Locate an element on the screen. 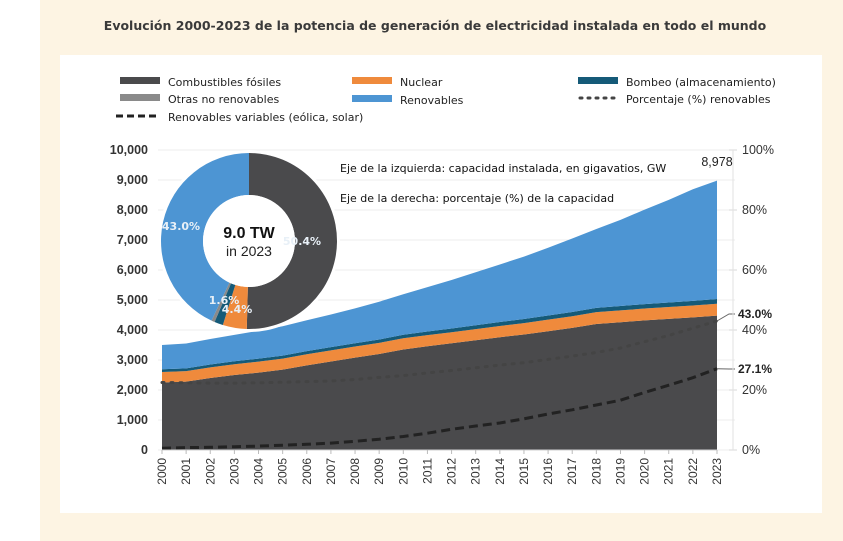  x-tick-label: 2012 is located at coordinates (452, 471).